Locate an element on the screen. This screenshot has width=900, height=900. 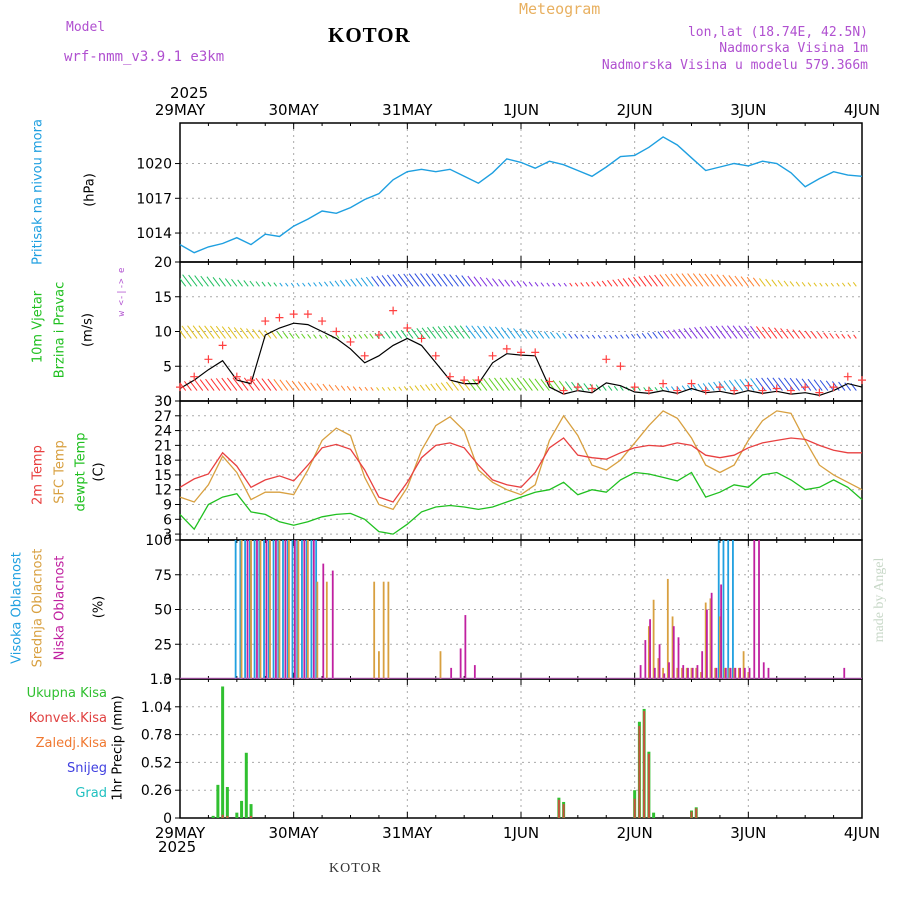
model-altitude-label: Nadmorska Visina u modelu 579.366m is located at coordinates (734, 65).